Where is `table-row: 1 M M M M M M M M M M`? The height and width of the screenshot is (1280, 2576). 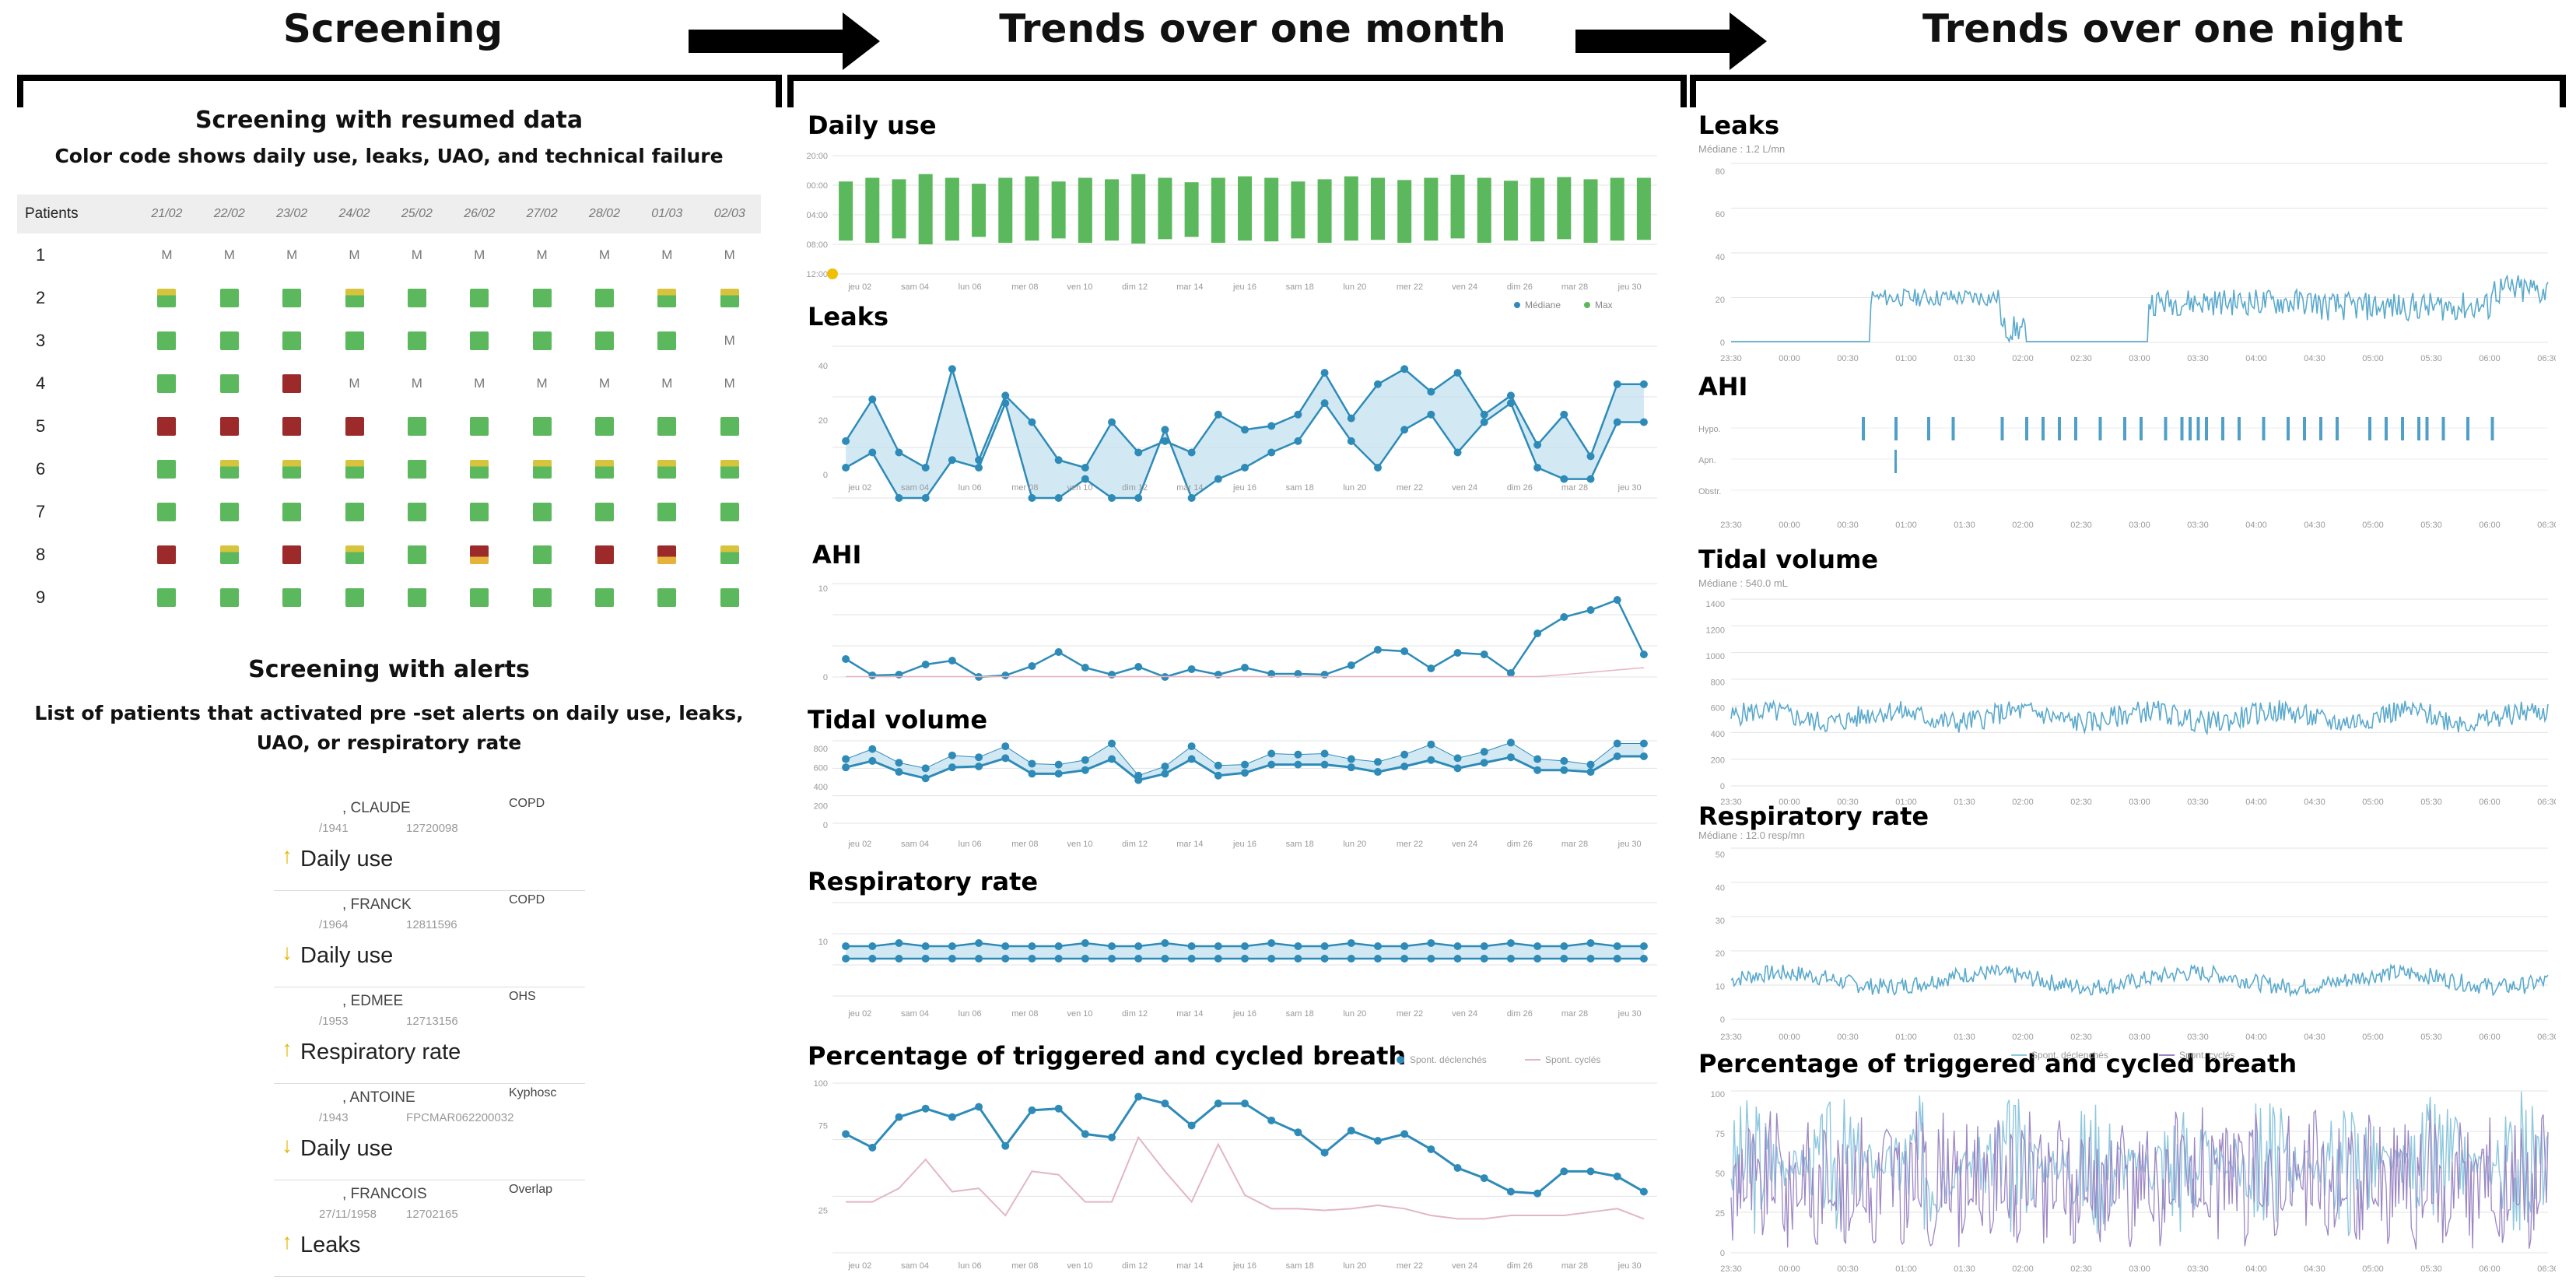 table-row: 1 M M M M M M M M M M is located at coordinates (389, 254).